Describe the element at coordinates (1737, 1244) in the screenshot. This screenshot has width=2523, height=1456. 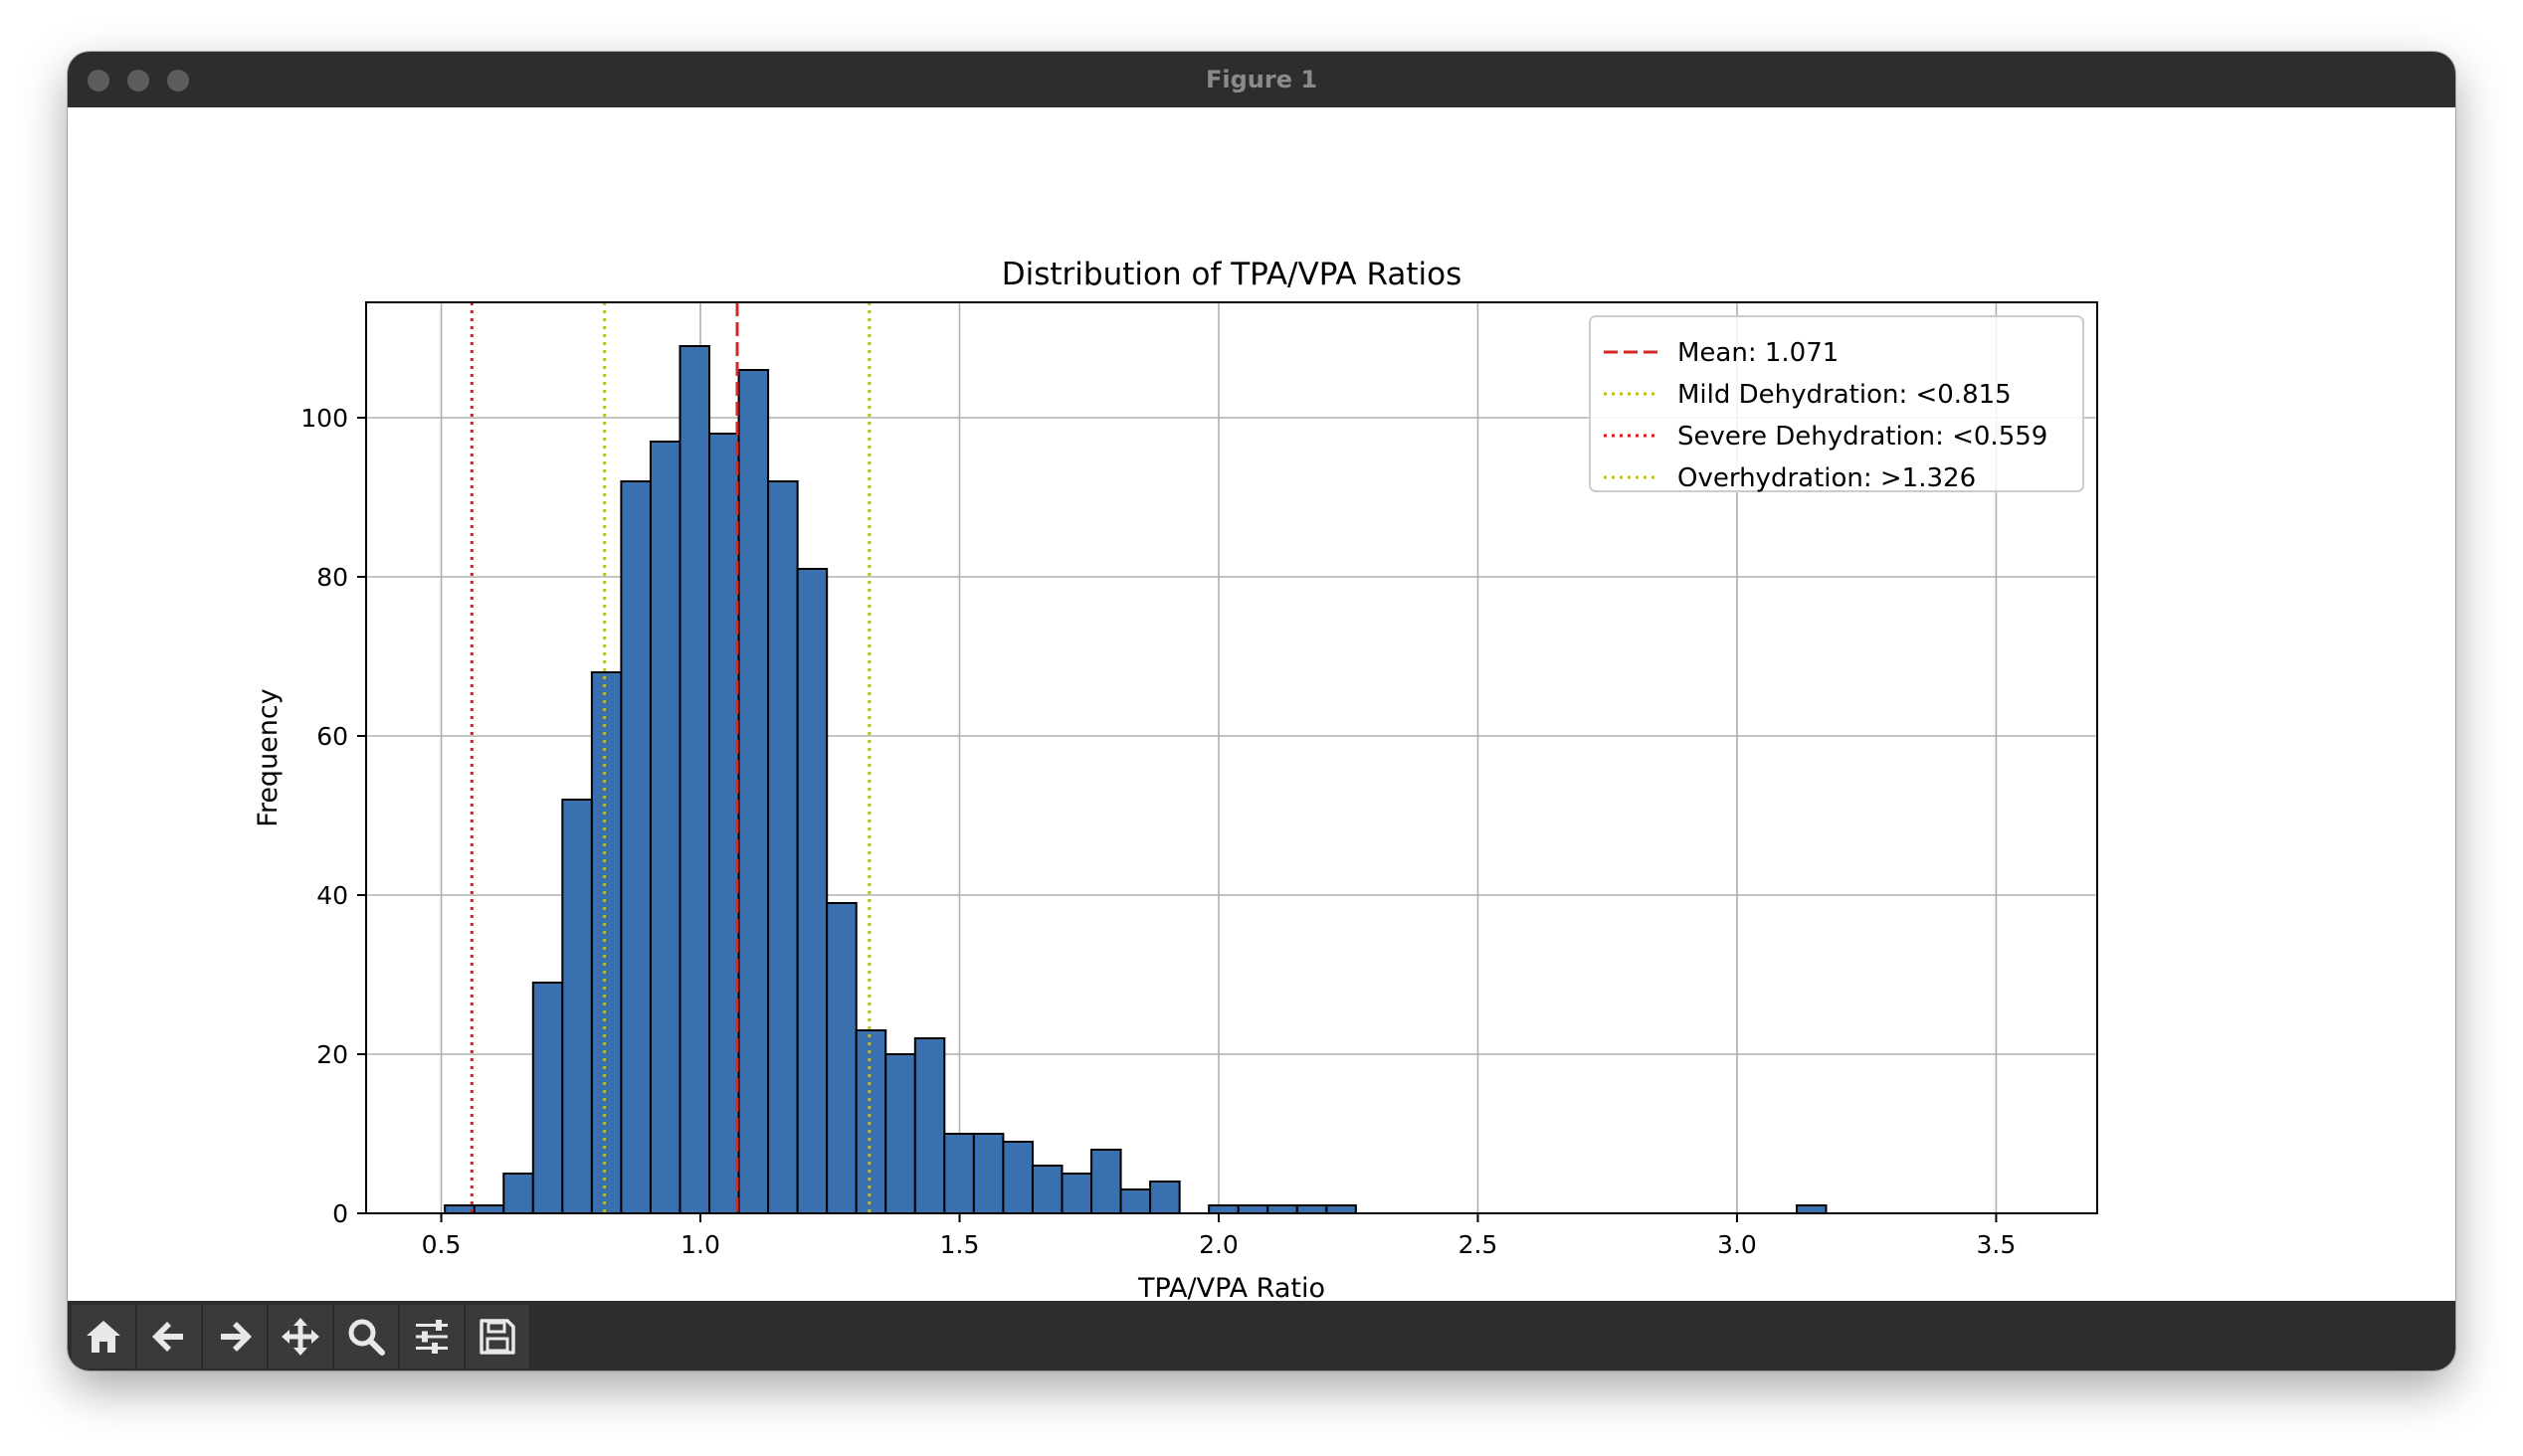
I see `x-tick-label: 3.0` at that location.